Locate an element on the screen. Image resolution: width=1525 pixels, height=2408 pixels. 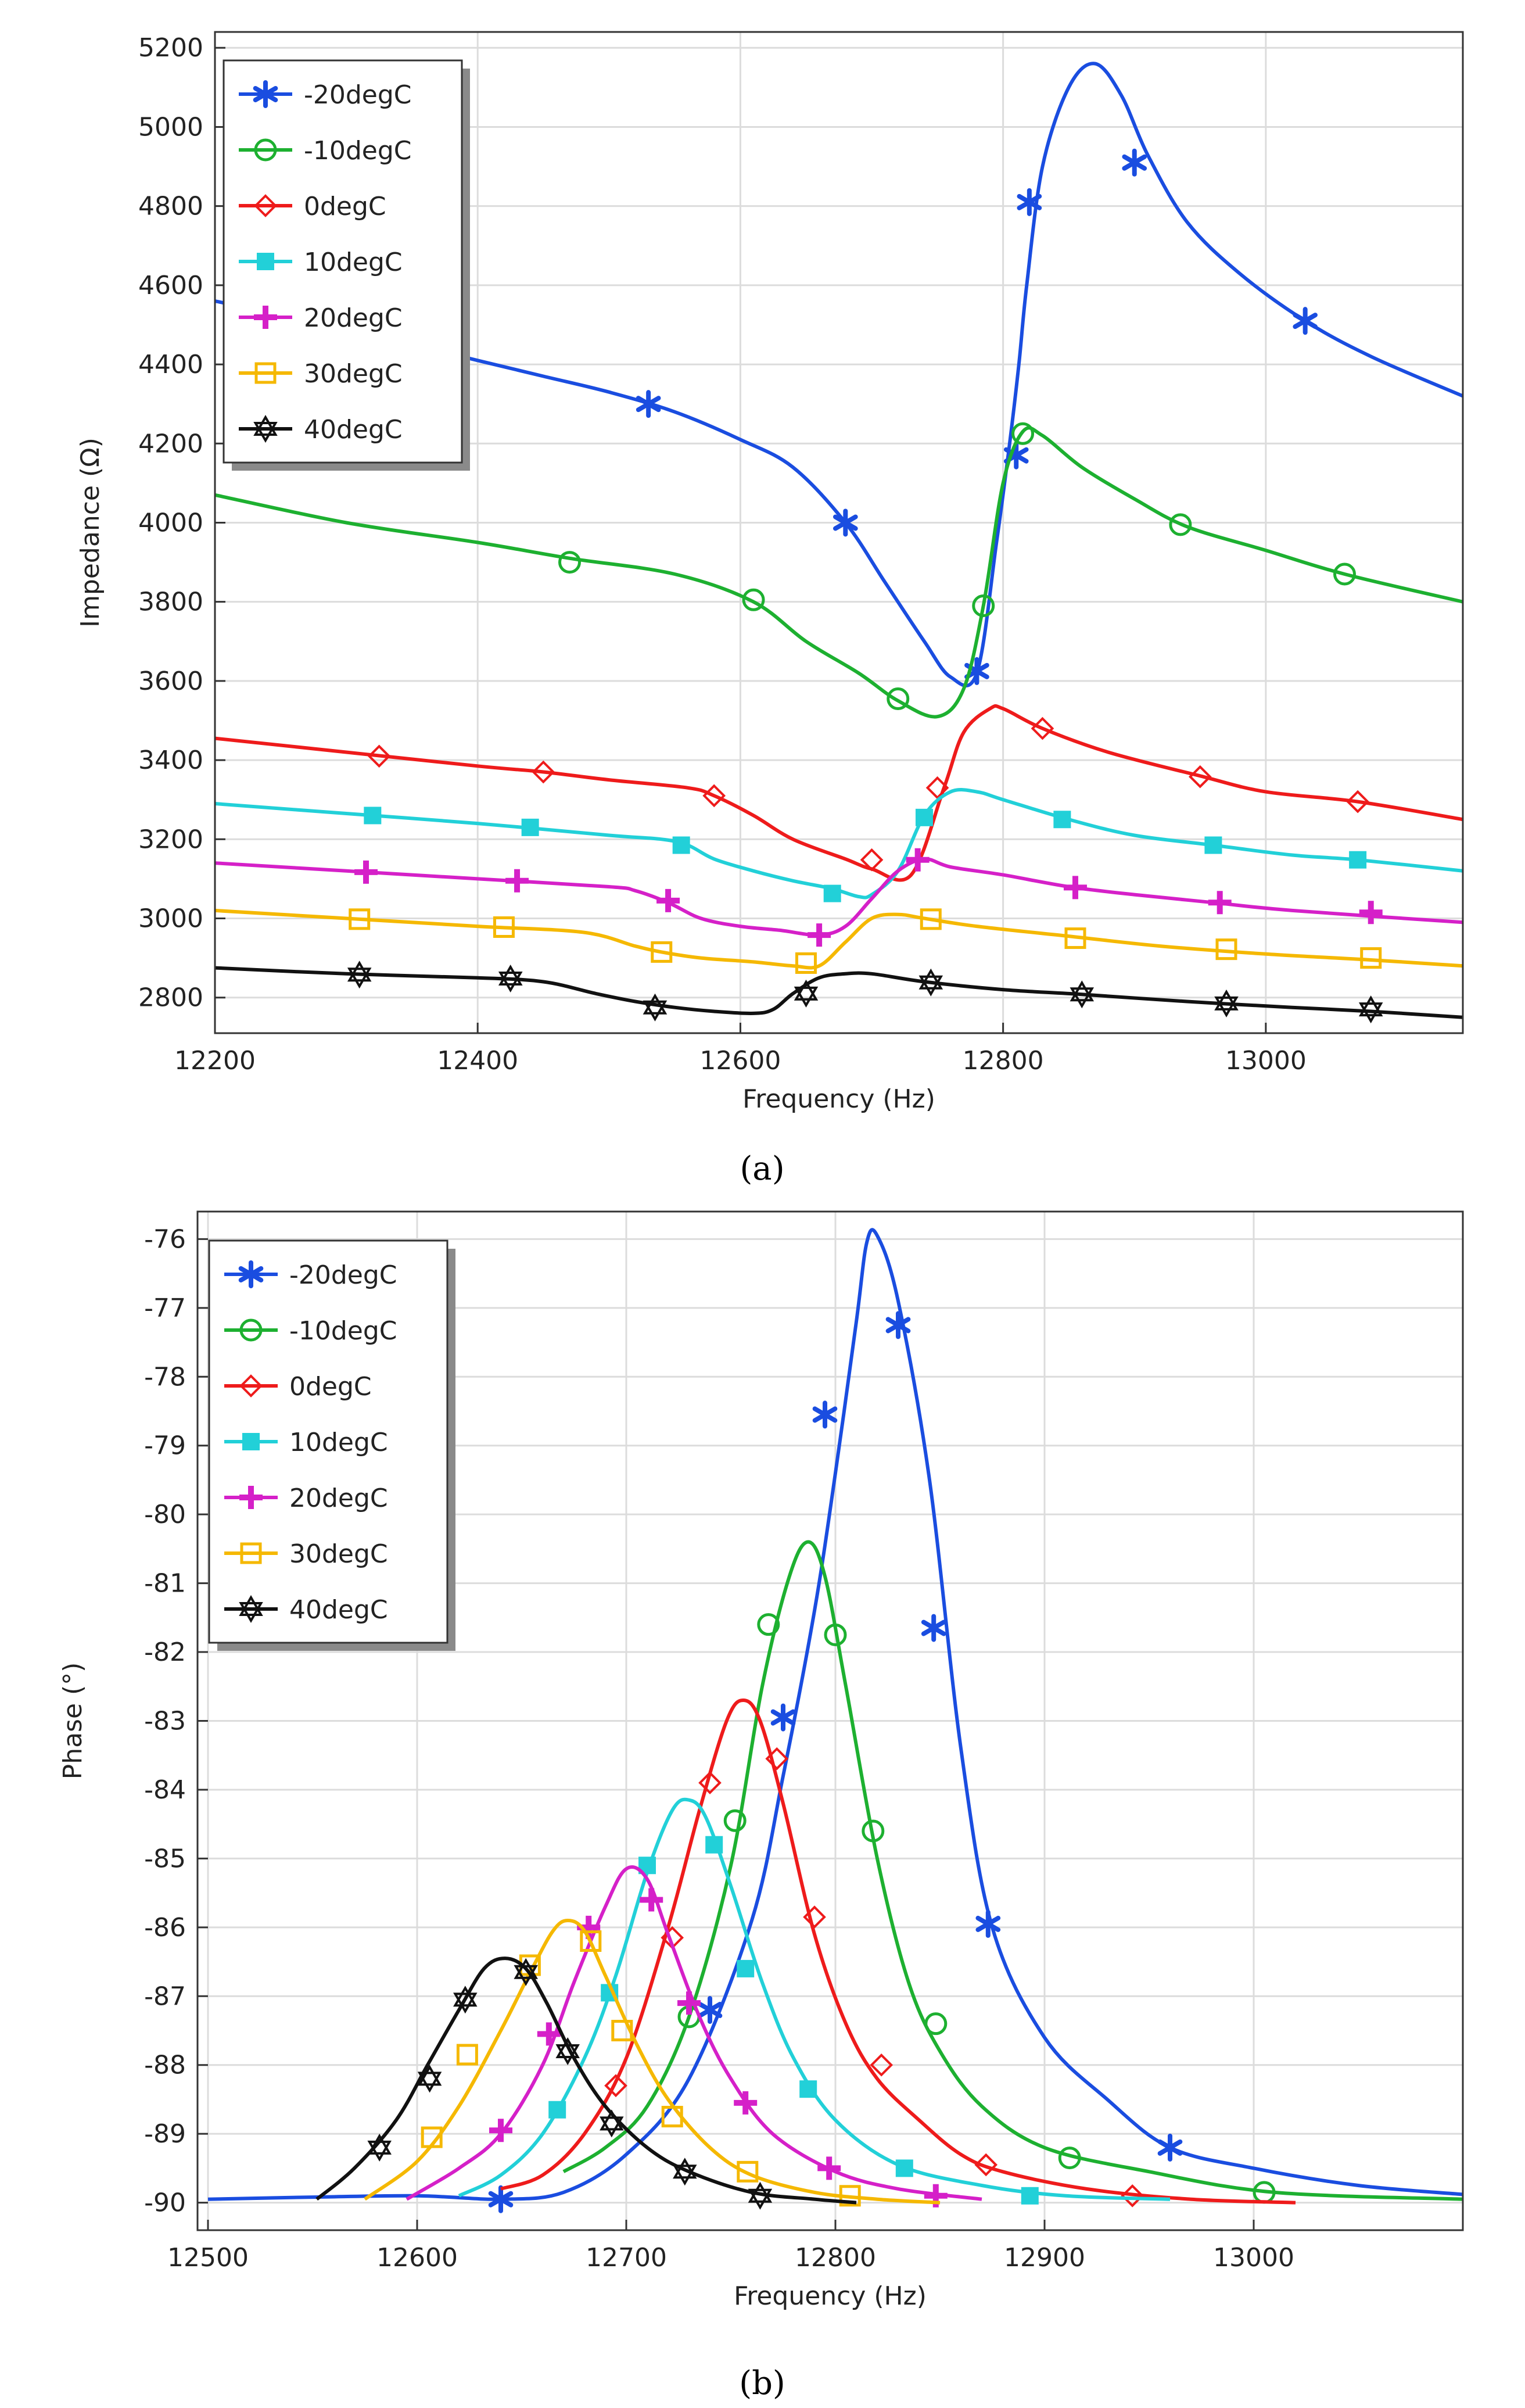
x-axis-label: Frequency (Hz) is located at coordinates (838, 1099).